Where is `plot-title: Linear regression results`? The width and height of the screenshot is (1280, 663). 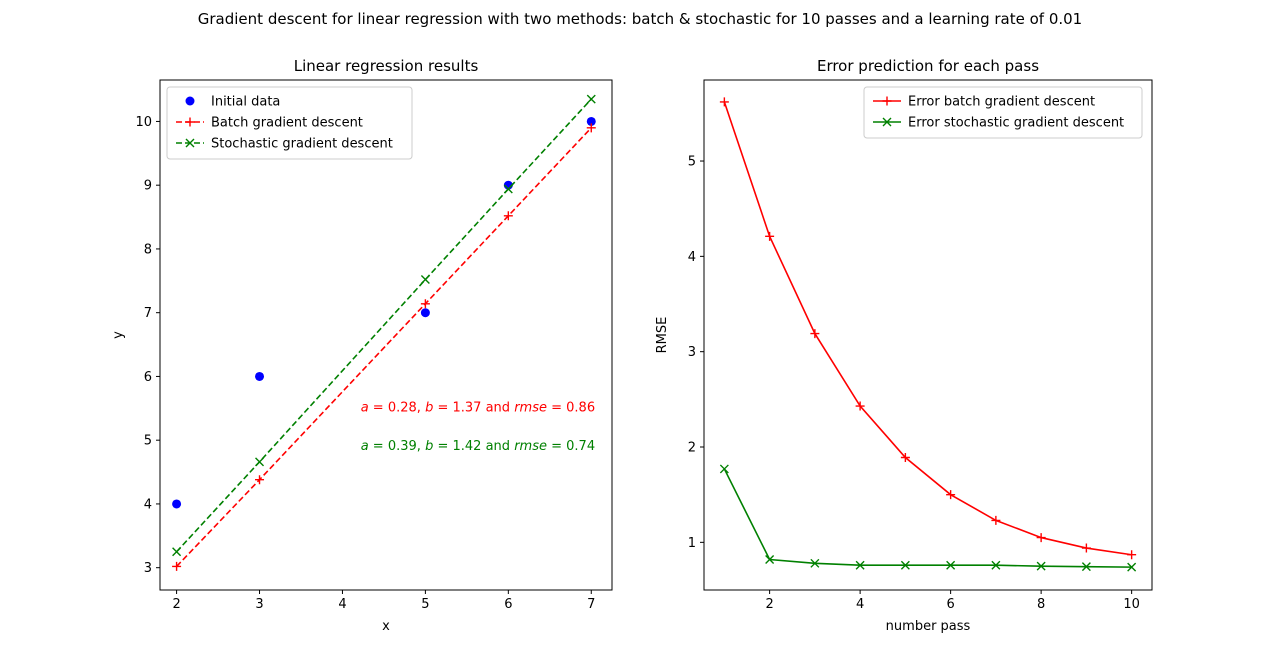
plot-title: Linear regression results is located at coordinates (386, 66).